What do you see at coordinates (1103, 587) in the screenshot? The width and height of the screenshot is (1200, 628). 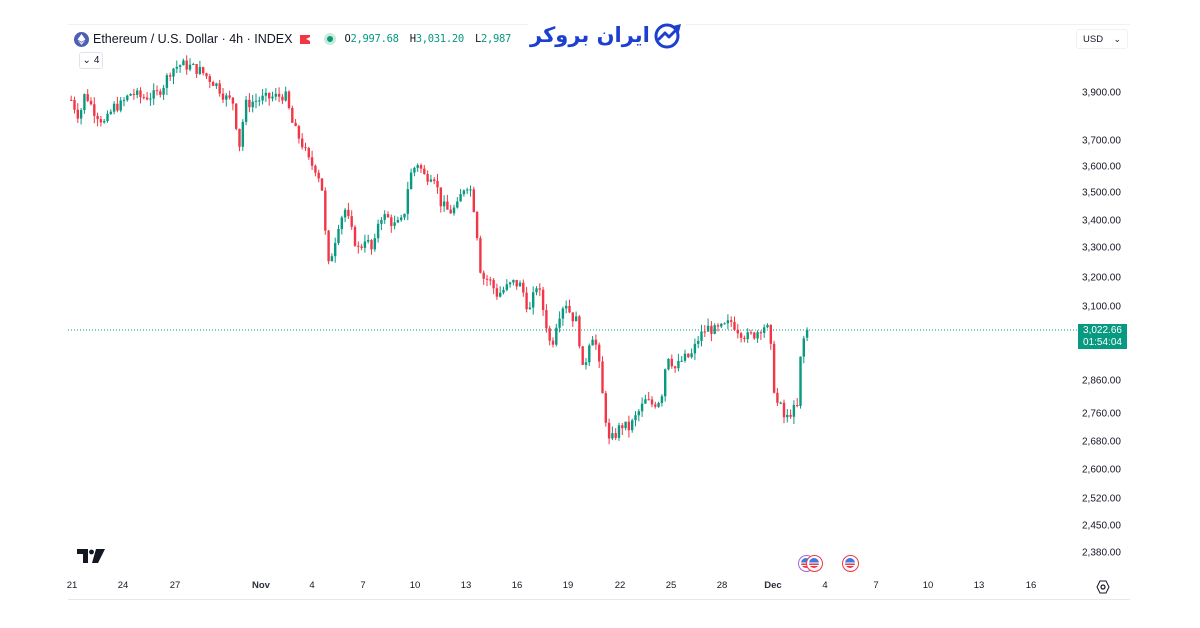 I see `chart-settings-icon` at bounding box center [1103, 587].